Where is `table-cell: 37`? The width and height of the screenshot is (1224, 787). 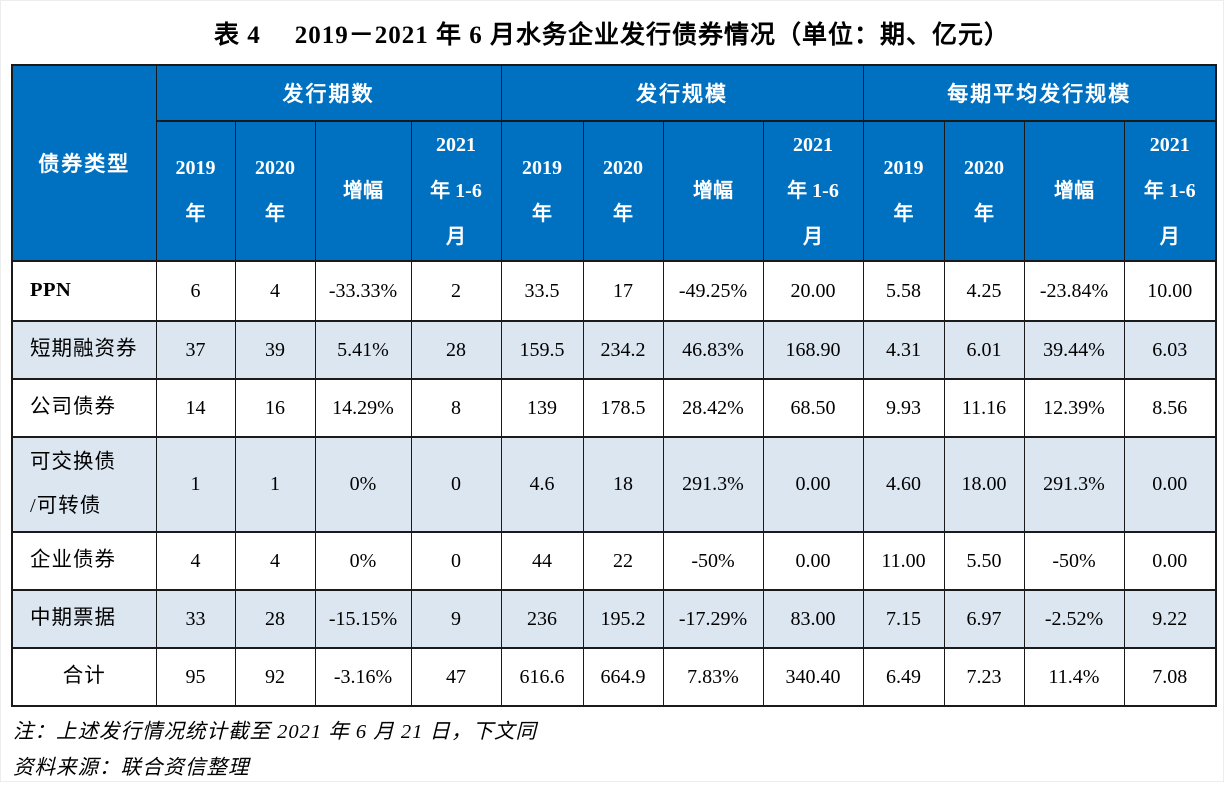 table-cell: 37 is located at coordinates (195, 350).